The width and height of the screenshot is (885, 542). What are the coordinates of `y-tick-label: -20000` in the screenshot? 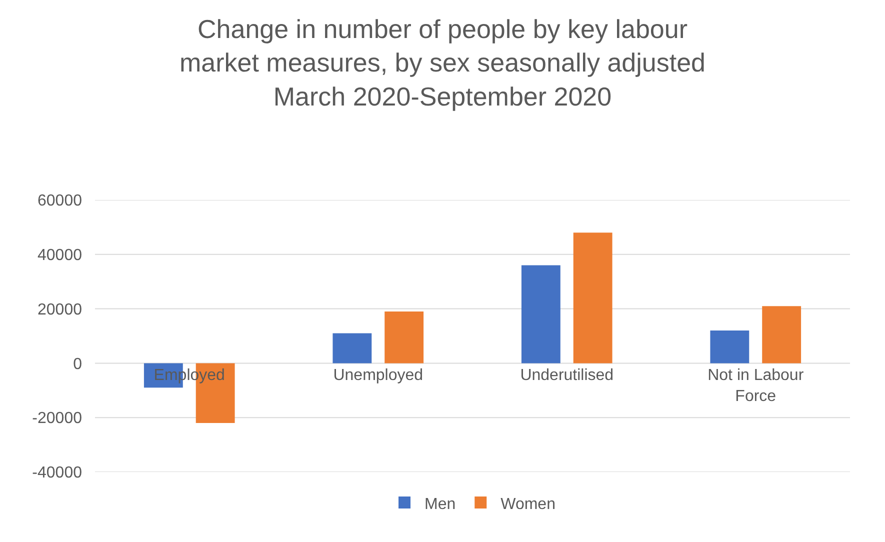 It's located at (57, 419).